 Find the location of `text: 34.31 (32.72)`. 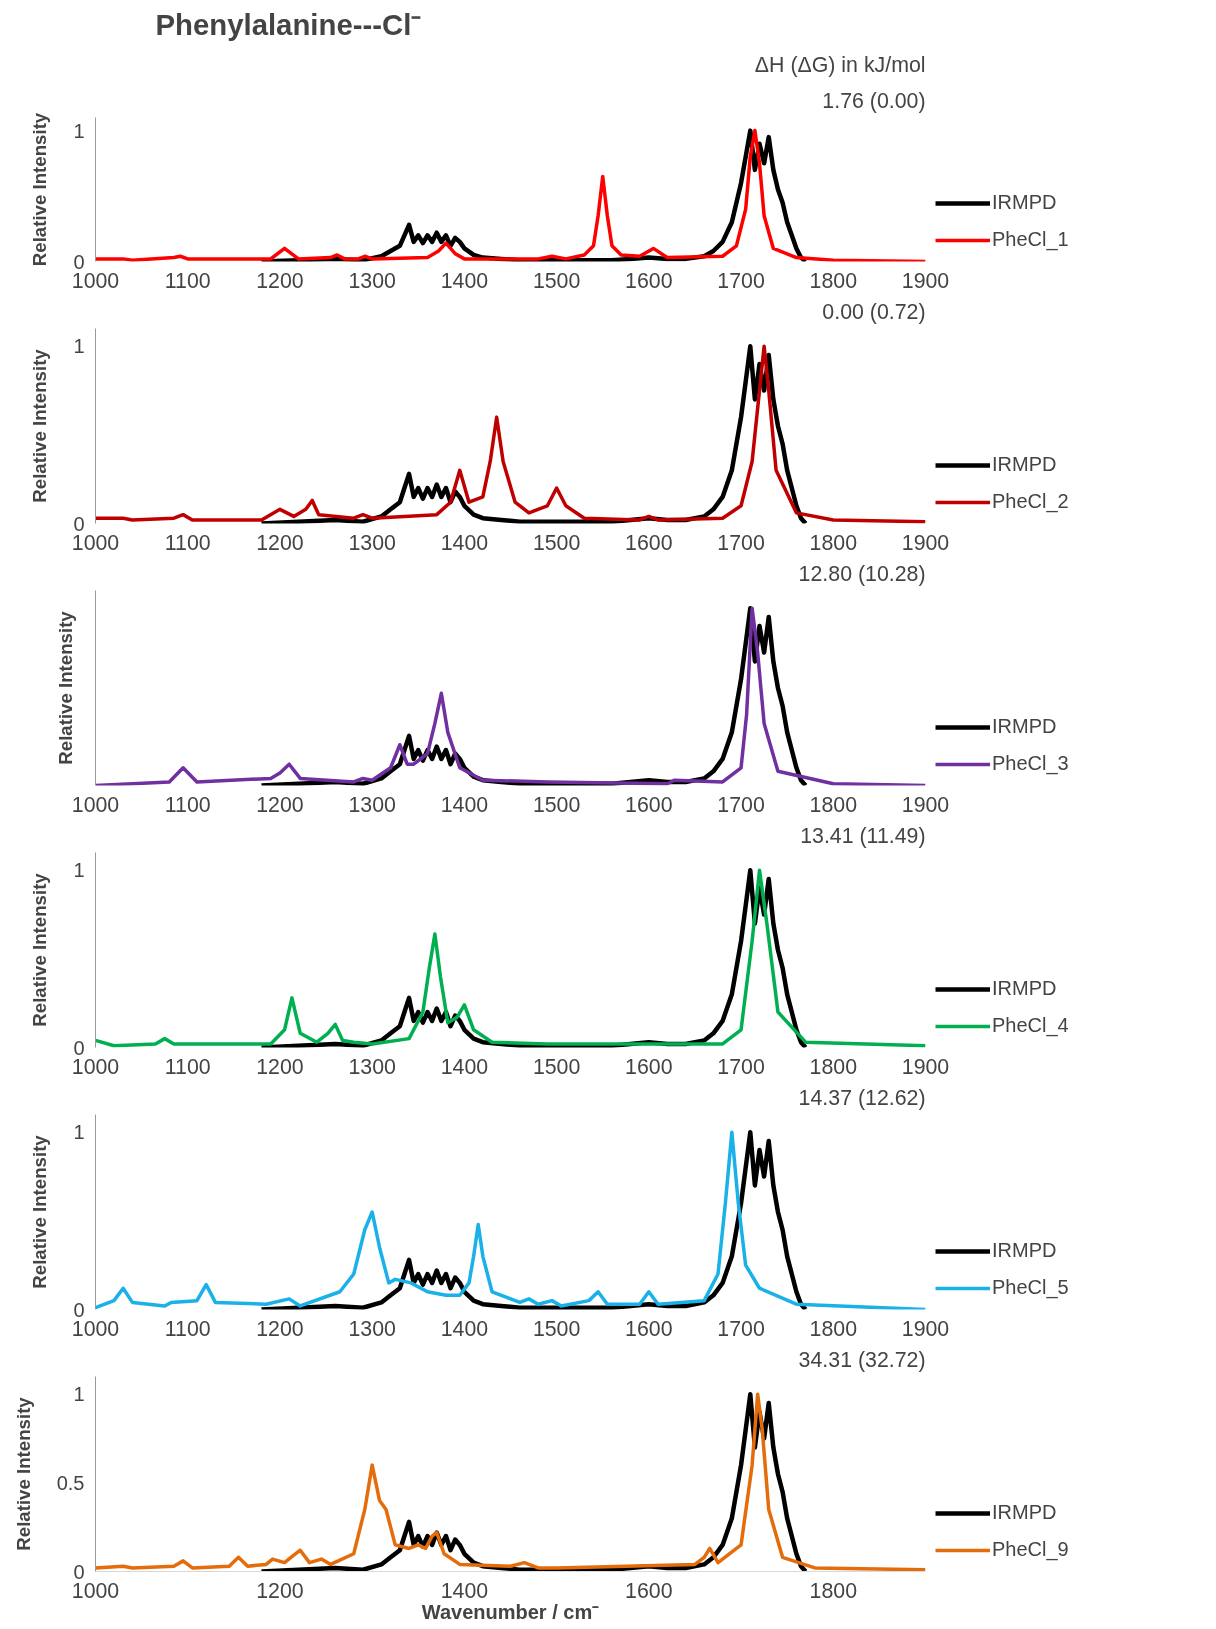

text: 34.31 (32.72) is located at coordinates (862, 1359).